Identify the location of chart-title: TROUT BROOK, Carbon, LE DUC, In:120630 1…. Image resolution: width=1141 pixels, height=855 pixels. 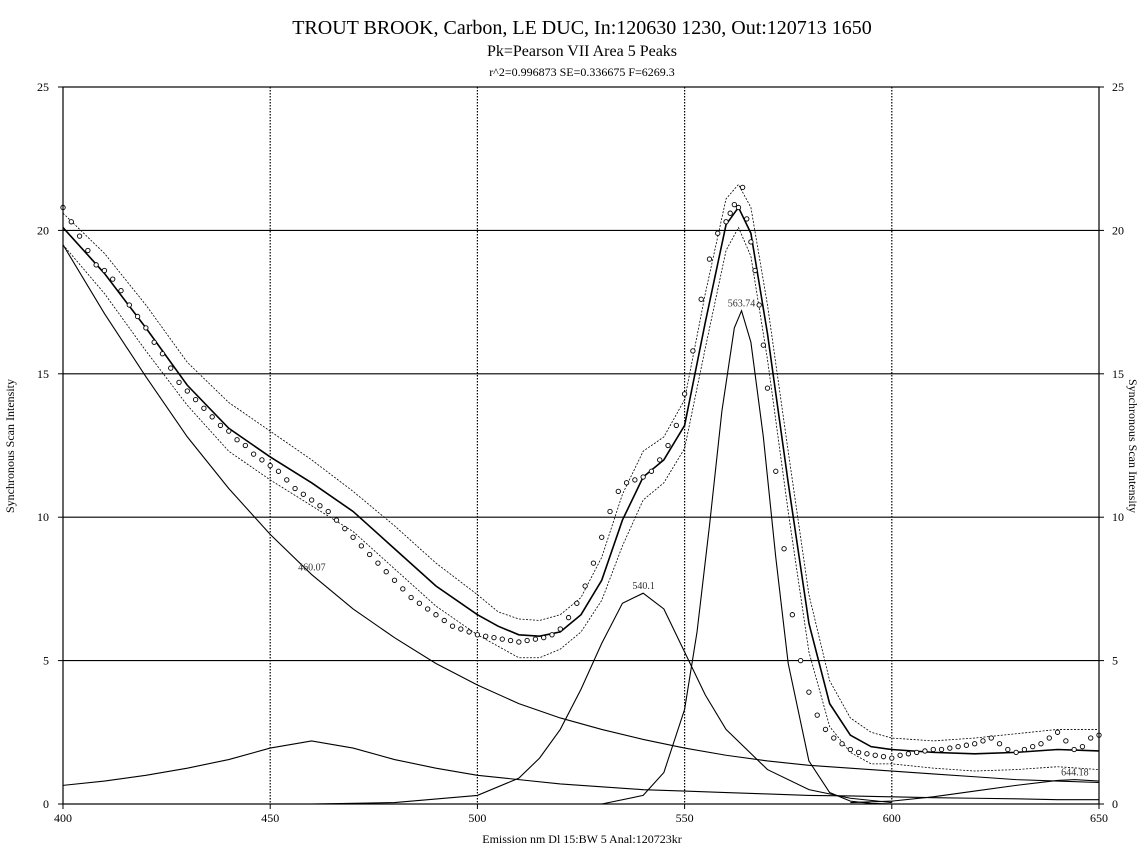
(582, 28).